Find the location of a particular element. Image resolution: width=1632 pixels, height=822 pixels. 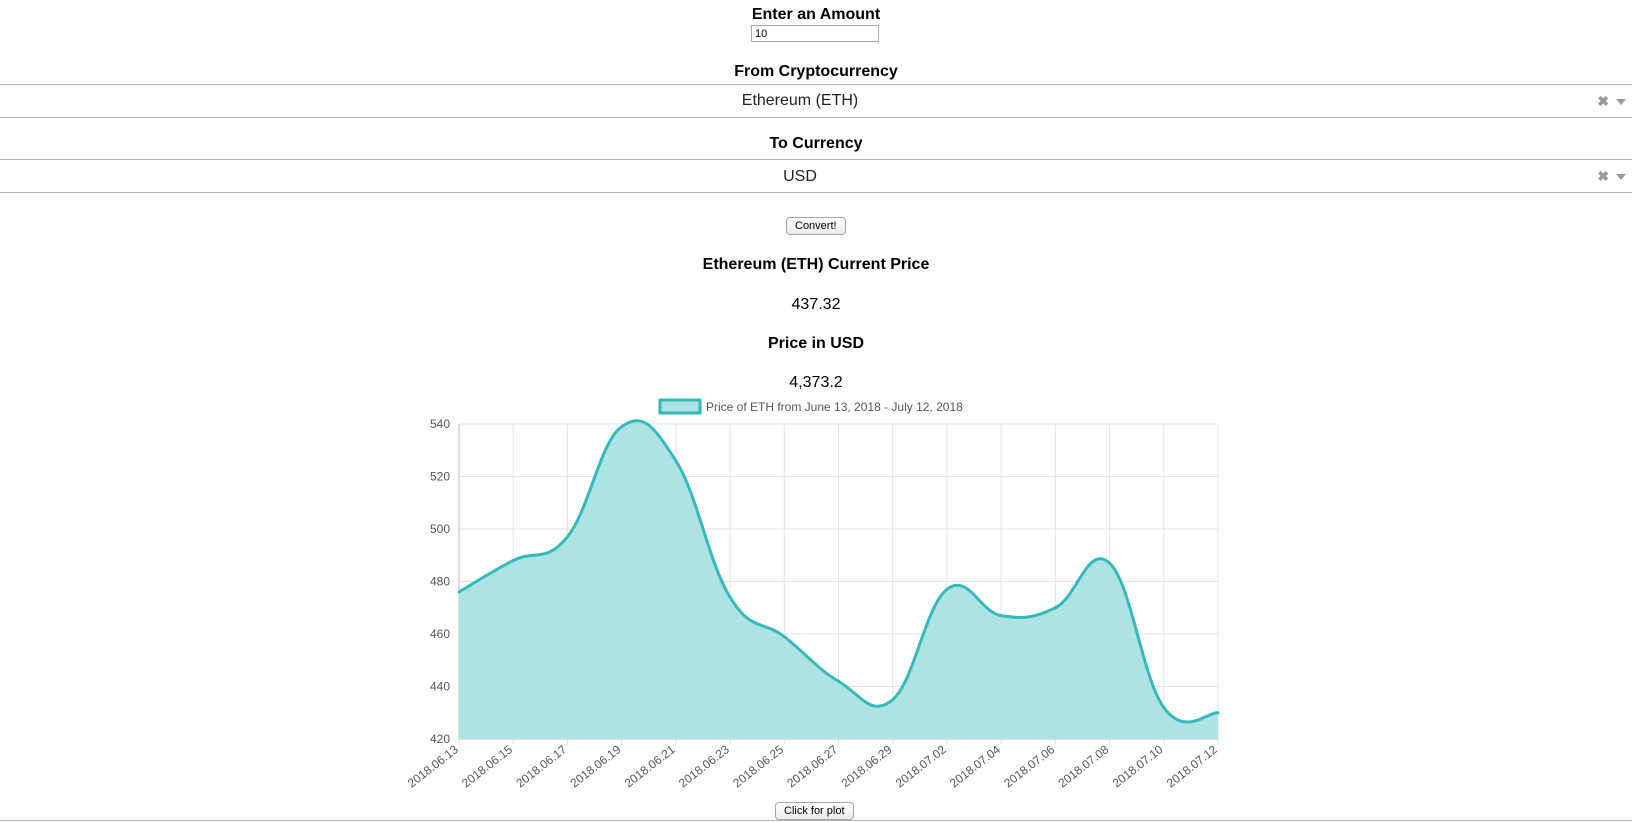

x-tick-label: 2018.06.17 is located at coordinates (541, 766).